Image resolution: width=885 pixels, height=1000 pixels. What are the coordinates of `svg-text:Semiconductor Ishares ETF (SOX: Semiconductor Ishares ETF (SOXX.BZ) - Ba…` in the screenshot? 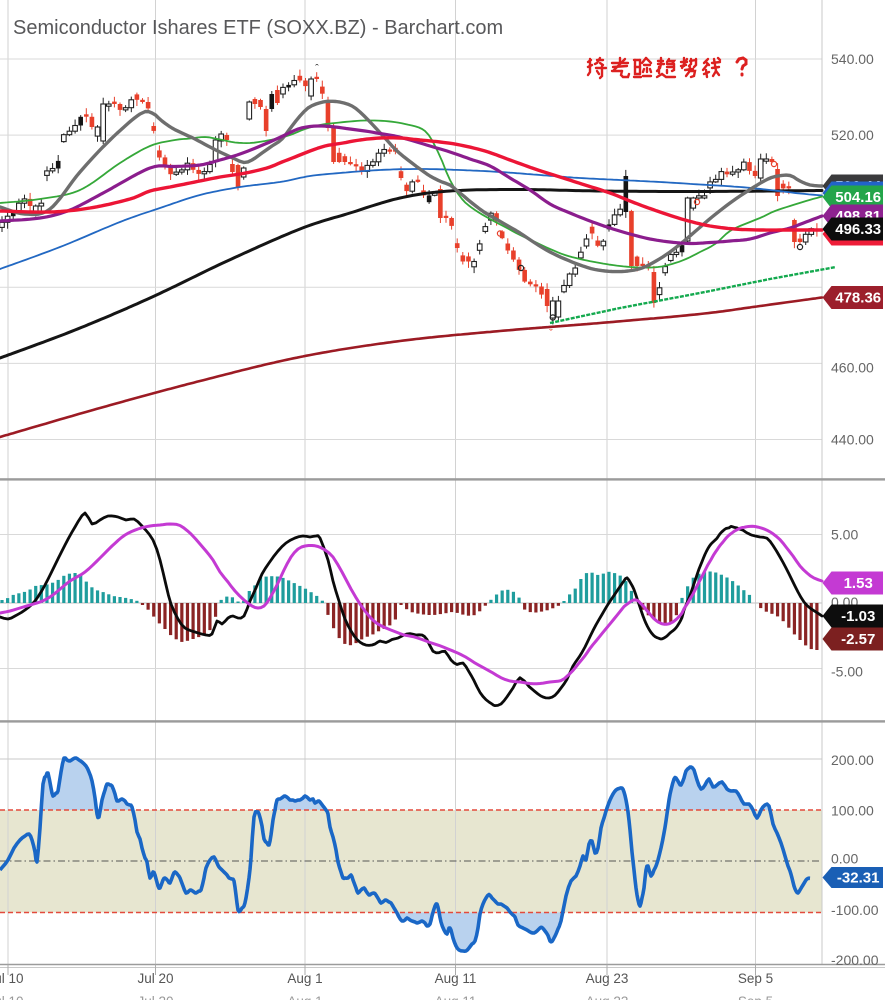 It's located at (258, 28).